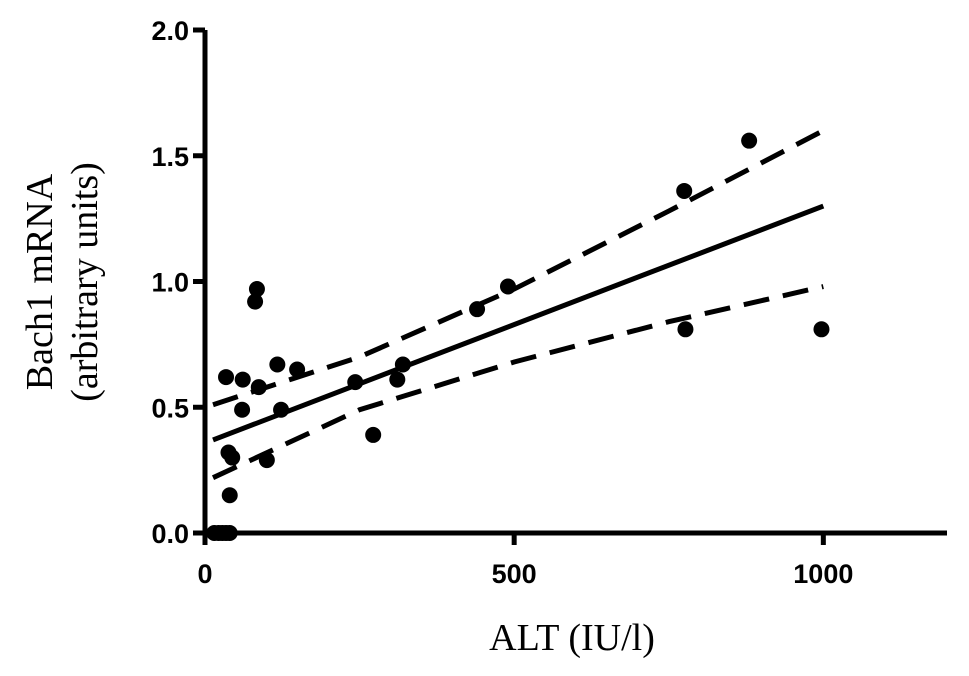 This screenshot has height=676, width=969. I want to click on y-tick-label: 1.0, so click(170, 283).